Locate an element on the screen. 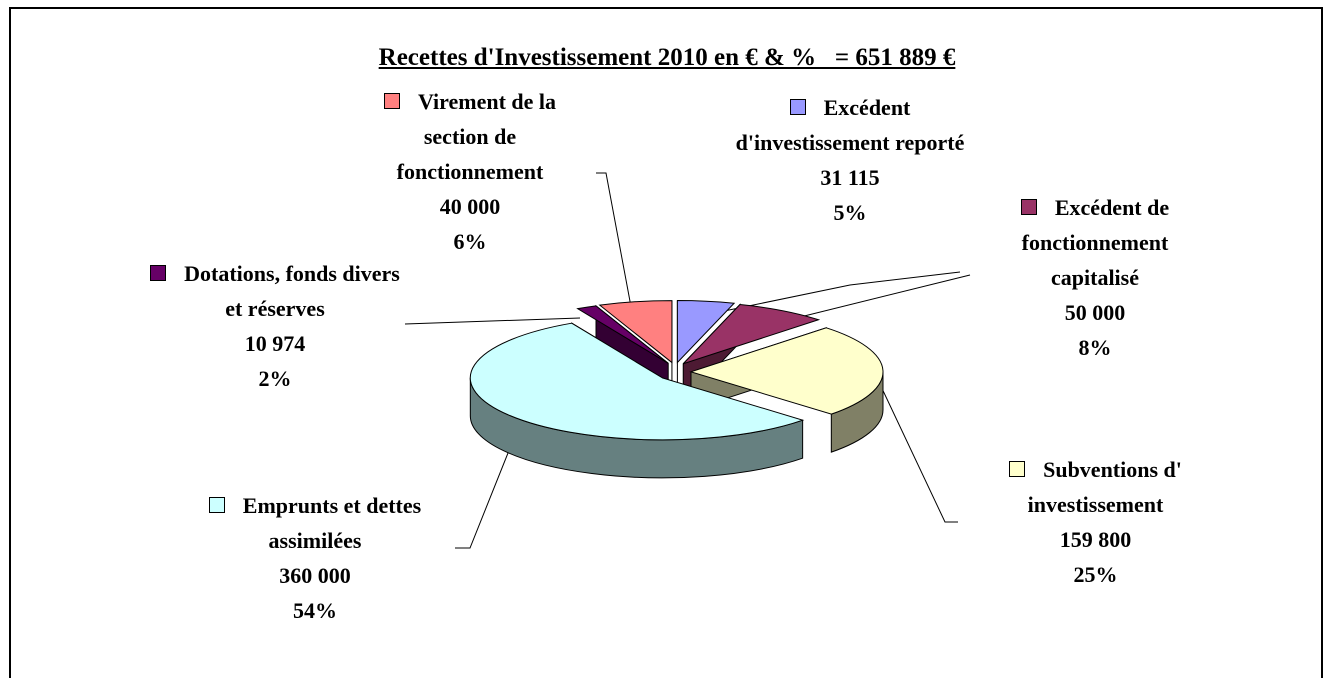 Image resolution: width=1334 pixels, height=678 pixels. value-label: 50 000 is located at coordinates (1095, 312).